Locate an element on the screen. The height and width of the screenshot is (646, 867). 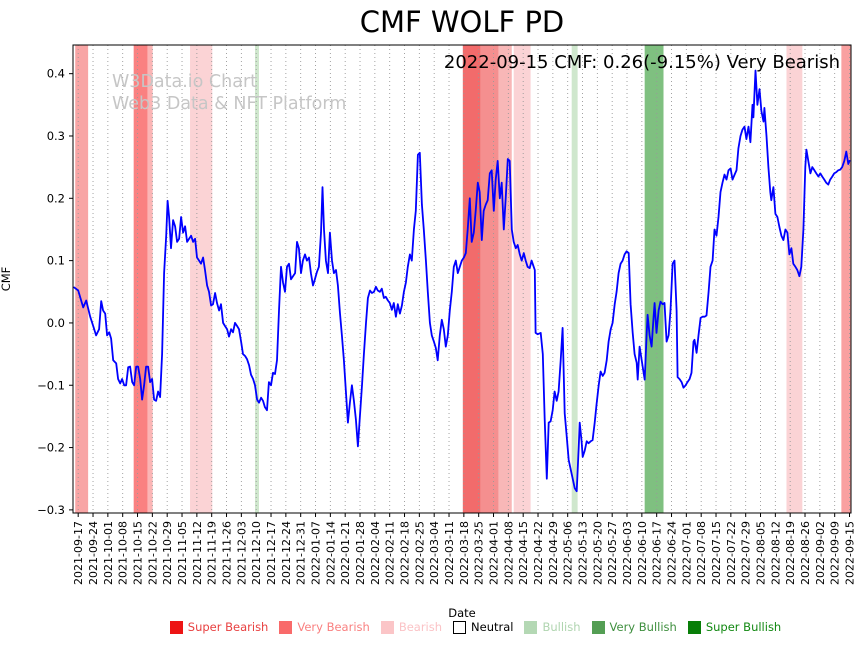
x-tick-label: 2021-10-22 is located at coordinates (152, 553).